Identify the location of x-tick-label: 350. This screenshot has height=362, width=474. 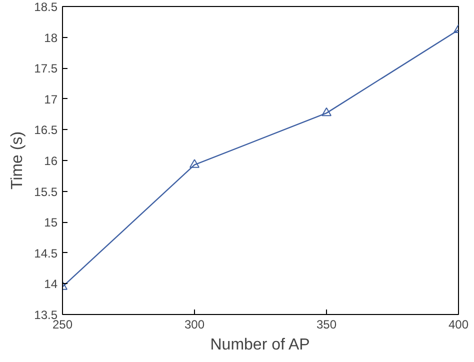
(326, 325).